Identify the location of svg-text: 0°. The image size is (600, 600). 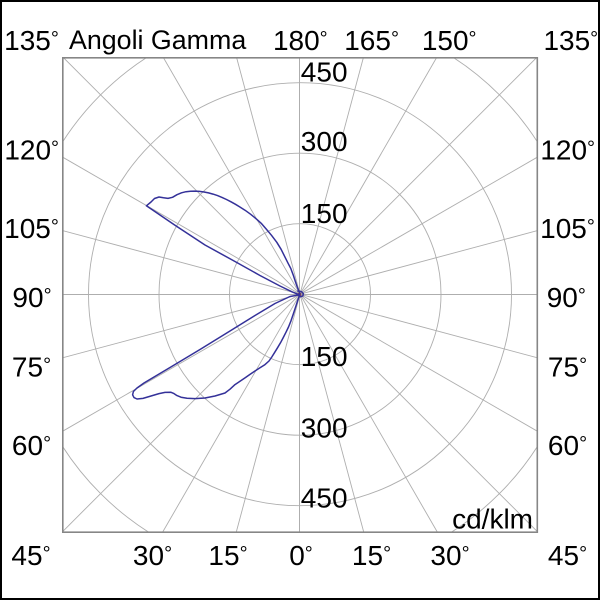
(301, 555).